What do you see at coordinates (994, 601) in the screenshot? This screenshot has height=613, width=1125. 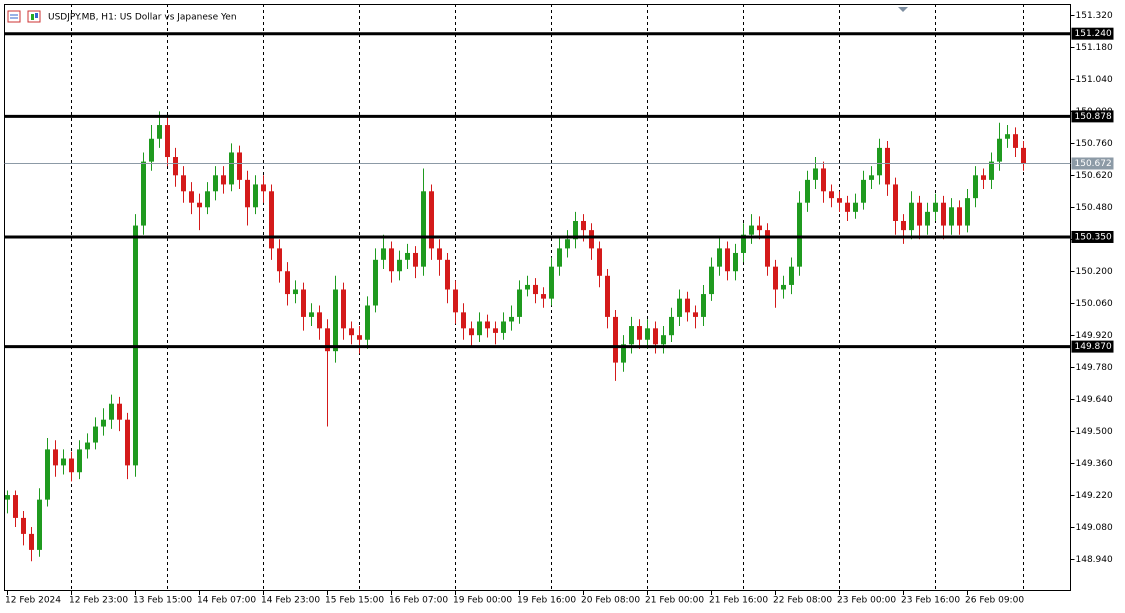 I see `x-tick-label: 26 Feb 09:00` at bounding box center [994, 601].